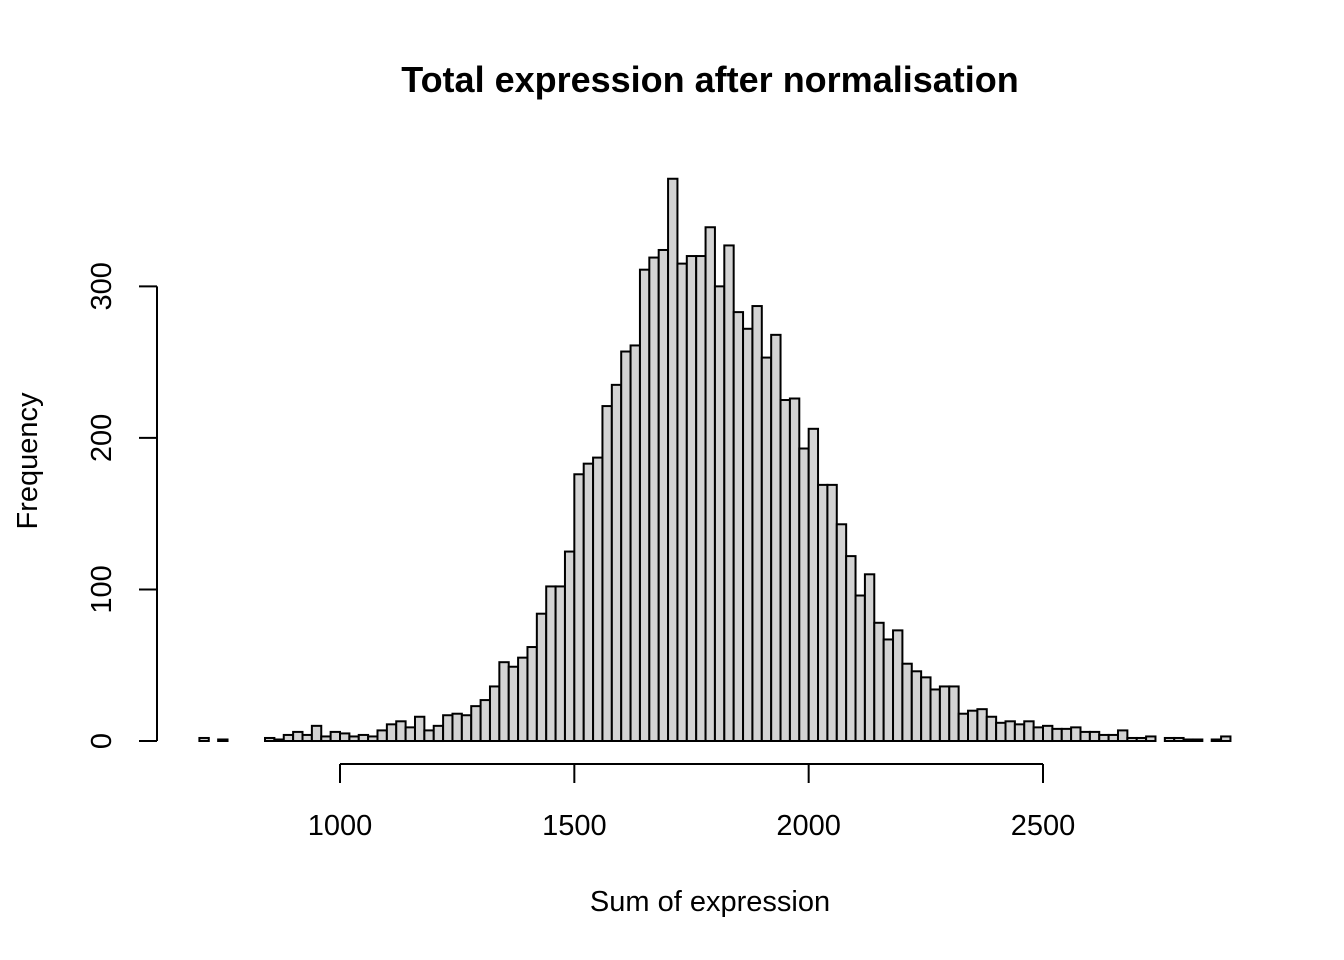 Image resolution: width=1344 pixels, height=960 pixels. What do you see at coordinates (102, 589) in the screenshot?
I see `y-tick-label: 100` at bounding box center [102, 589].